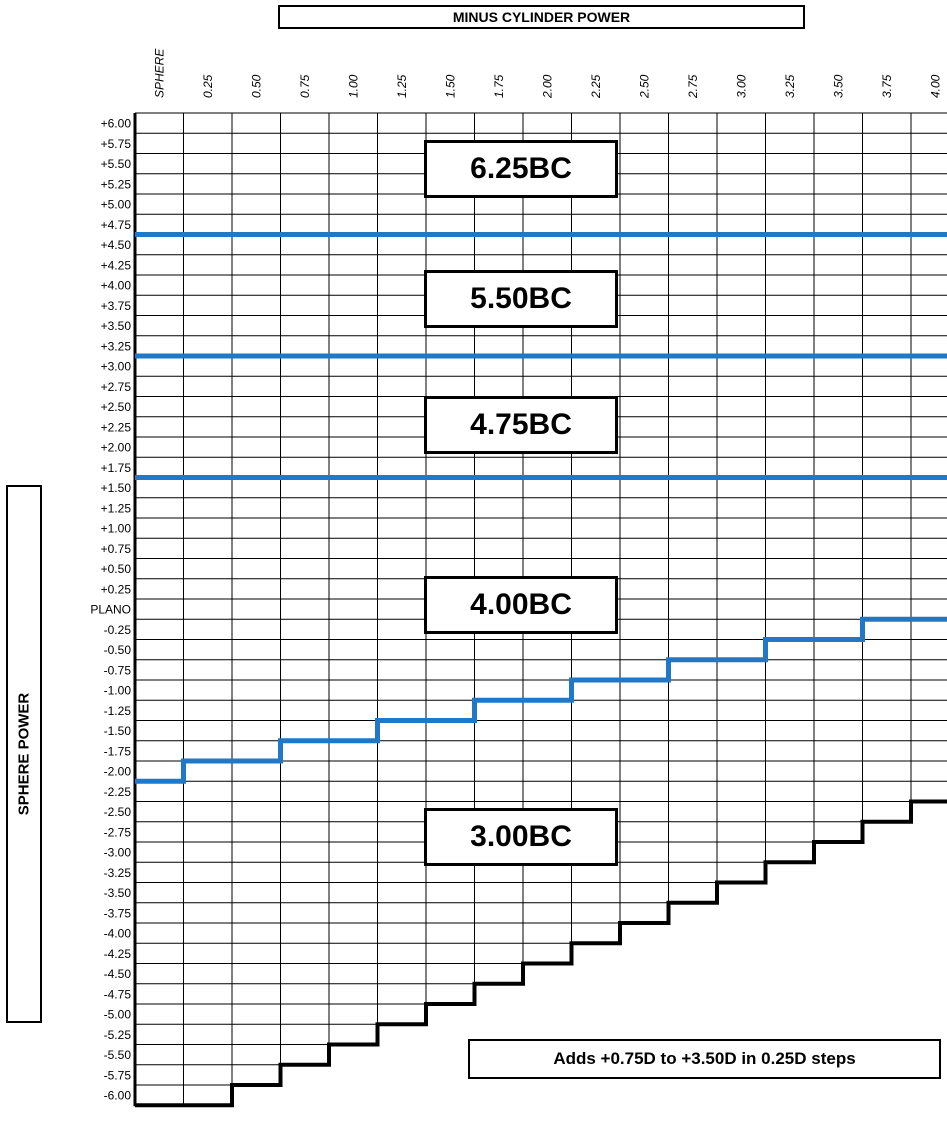 The image size is (947, 1144). I want to click on sphere-power-title: SPHERE POWER, so click(24, 754).